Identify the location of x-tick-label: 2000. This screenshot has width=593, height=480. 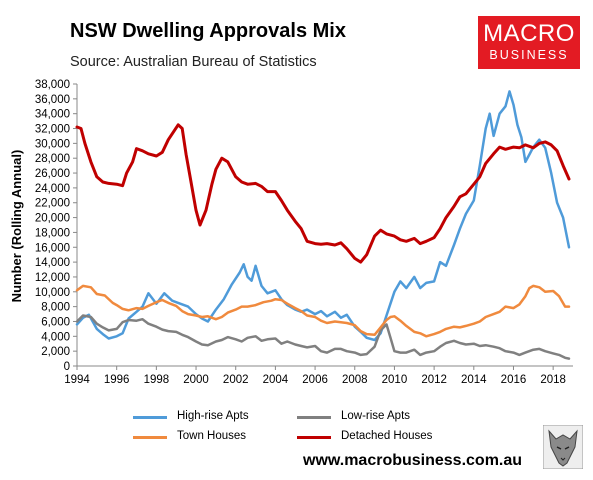
(196, 380).